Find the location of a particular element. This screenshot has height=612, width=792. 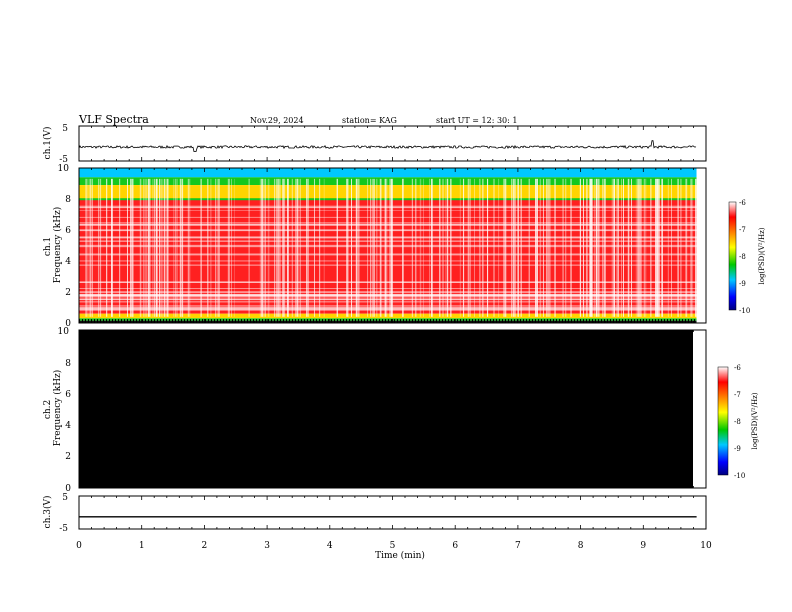

ch2-freq-tick-0: 0 is located at coordinates (68, 489).